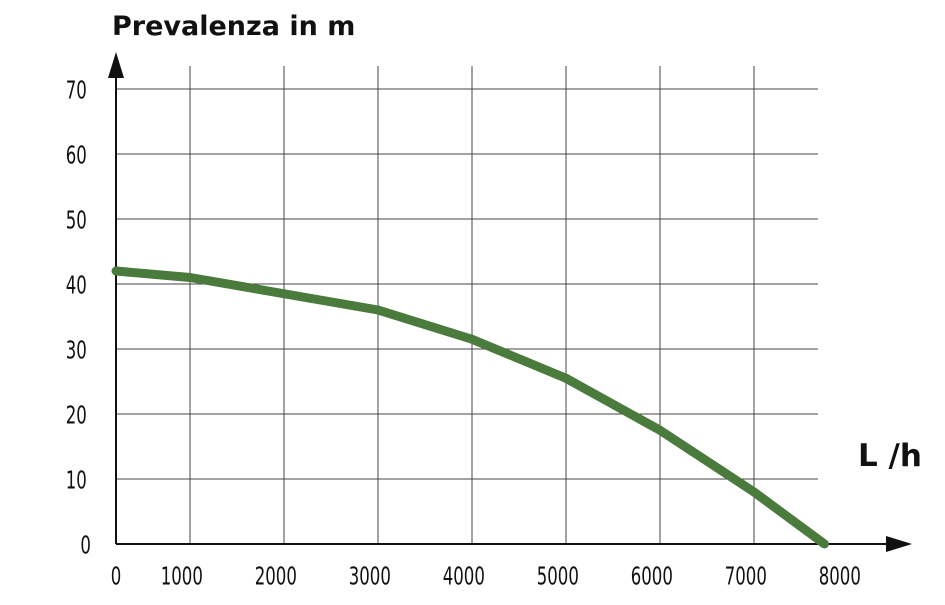 This screenshot has width=945, height=605. What do you see at coordinates (85, 544) in the screenshot?
I see `y-tick-label: 0` at bounding box center [85, 544].